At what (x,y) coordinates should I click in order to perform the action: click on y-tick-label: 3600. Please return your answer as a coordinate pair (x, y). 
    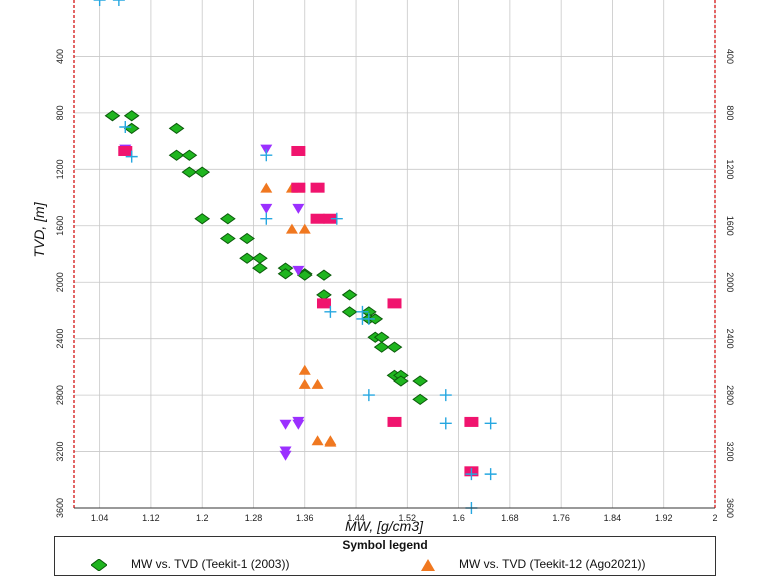
    Looking at the image, I should click on (60, 508).